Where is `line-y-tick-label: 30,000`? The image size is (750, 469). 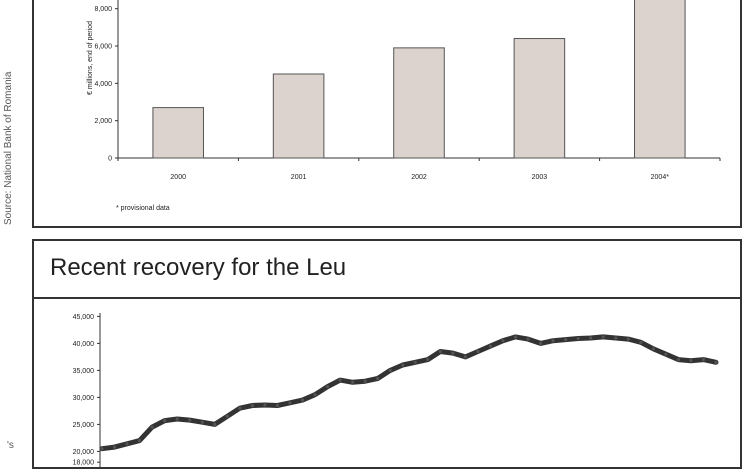 line-y-tick-label: 30,000 is located at coordinates (84, 398).